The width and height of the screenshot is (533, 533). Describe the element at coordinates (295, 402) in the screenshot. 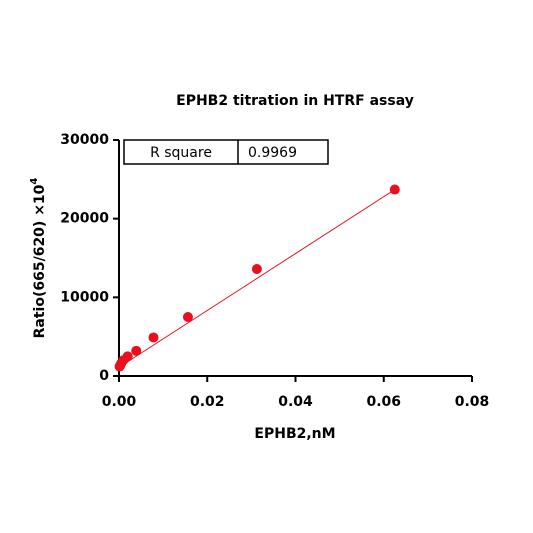

I see `x-tick-label: 0.04` at that location.